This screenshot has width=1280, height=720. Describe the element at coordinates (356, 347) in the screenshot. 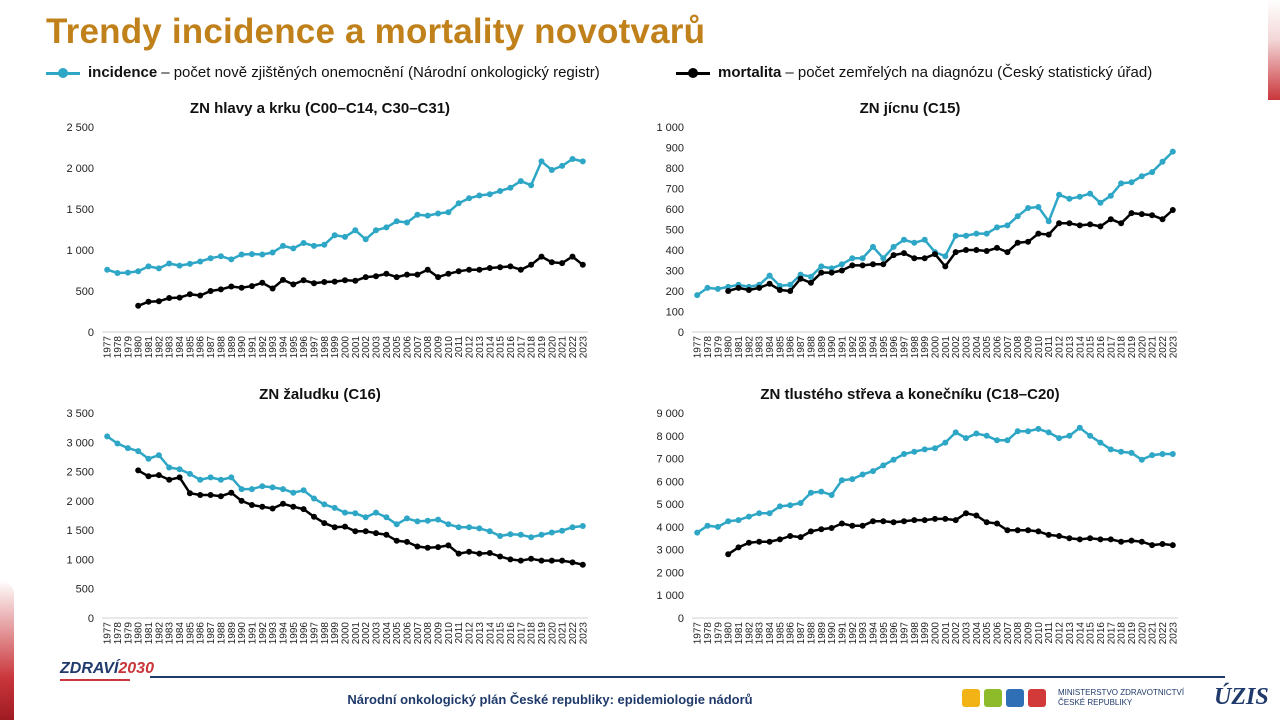

I see `x-tick-label: 2001` at that location.